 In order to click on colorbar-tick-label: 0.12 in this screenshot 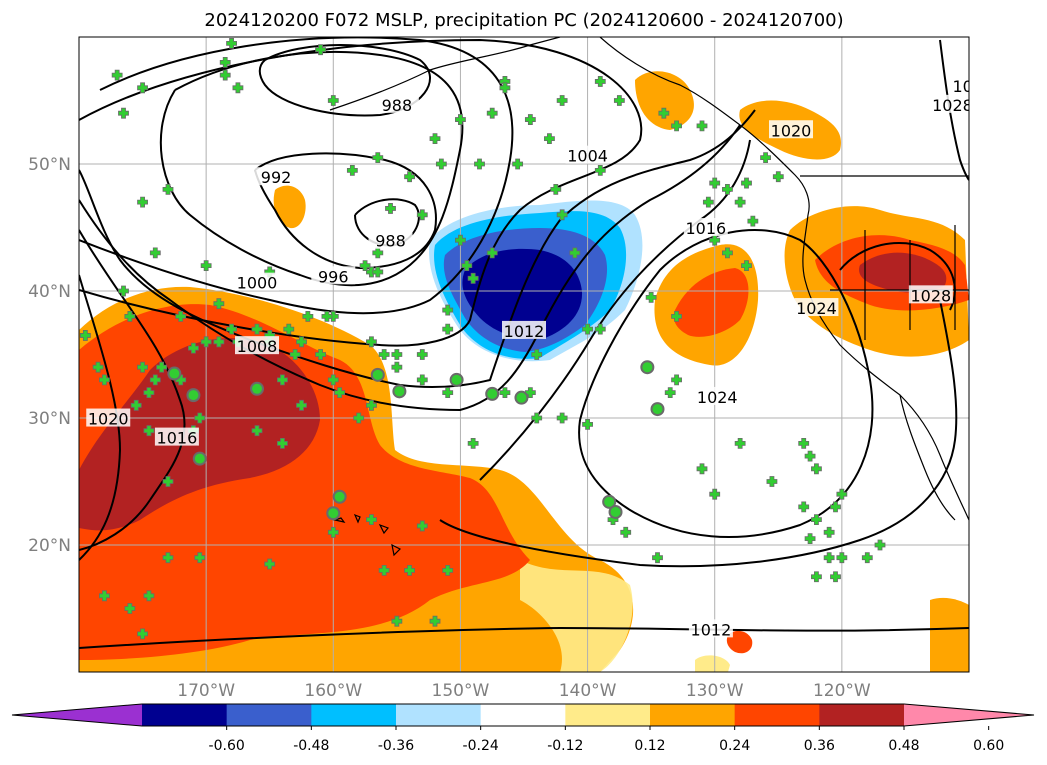, I will do `click(649, 746)`.